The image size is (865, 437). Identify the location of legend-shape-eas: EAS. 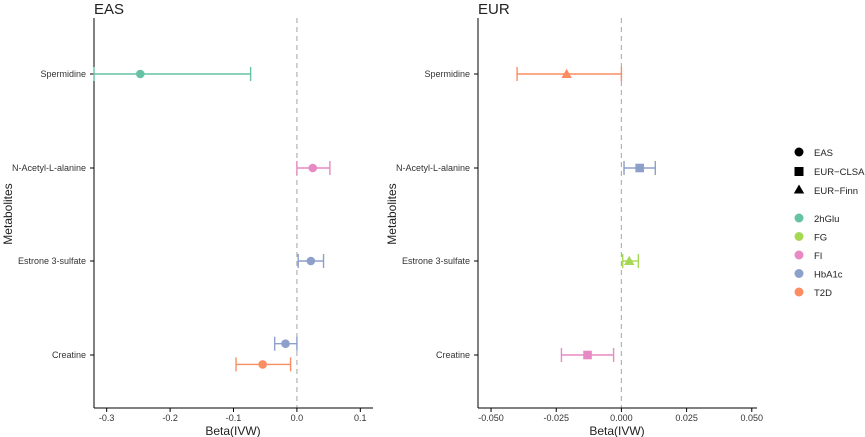
(813, 153).